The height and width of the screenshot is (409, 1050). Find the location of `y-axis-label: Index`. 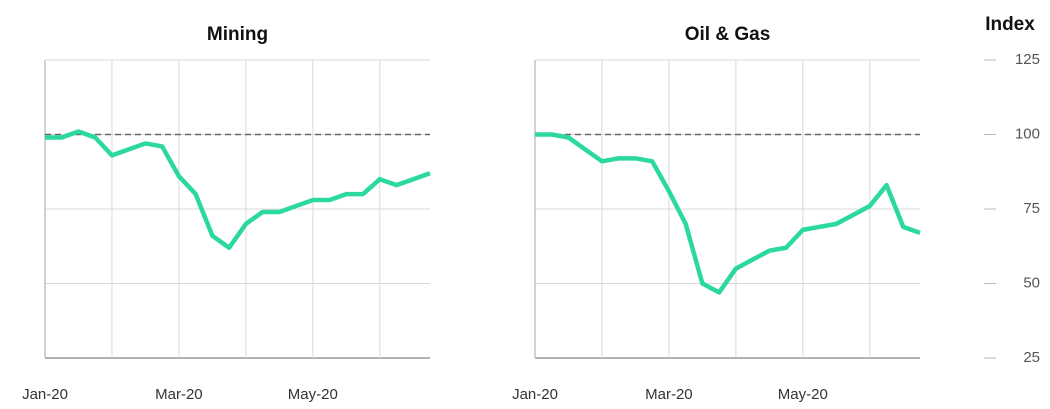

y-axis-label: Index is located at coordinates (1010, 24).